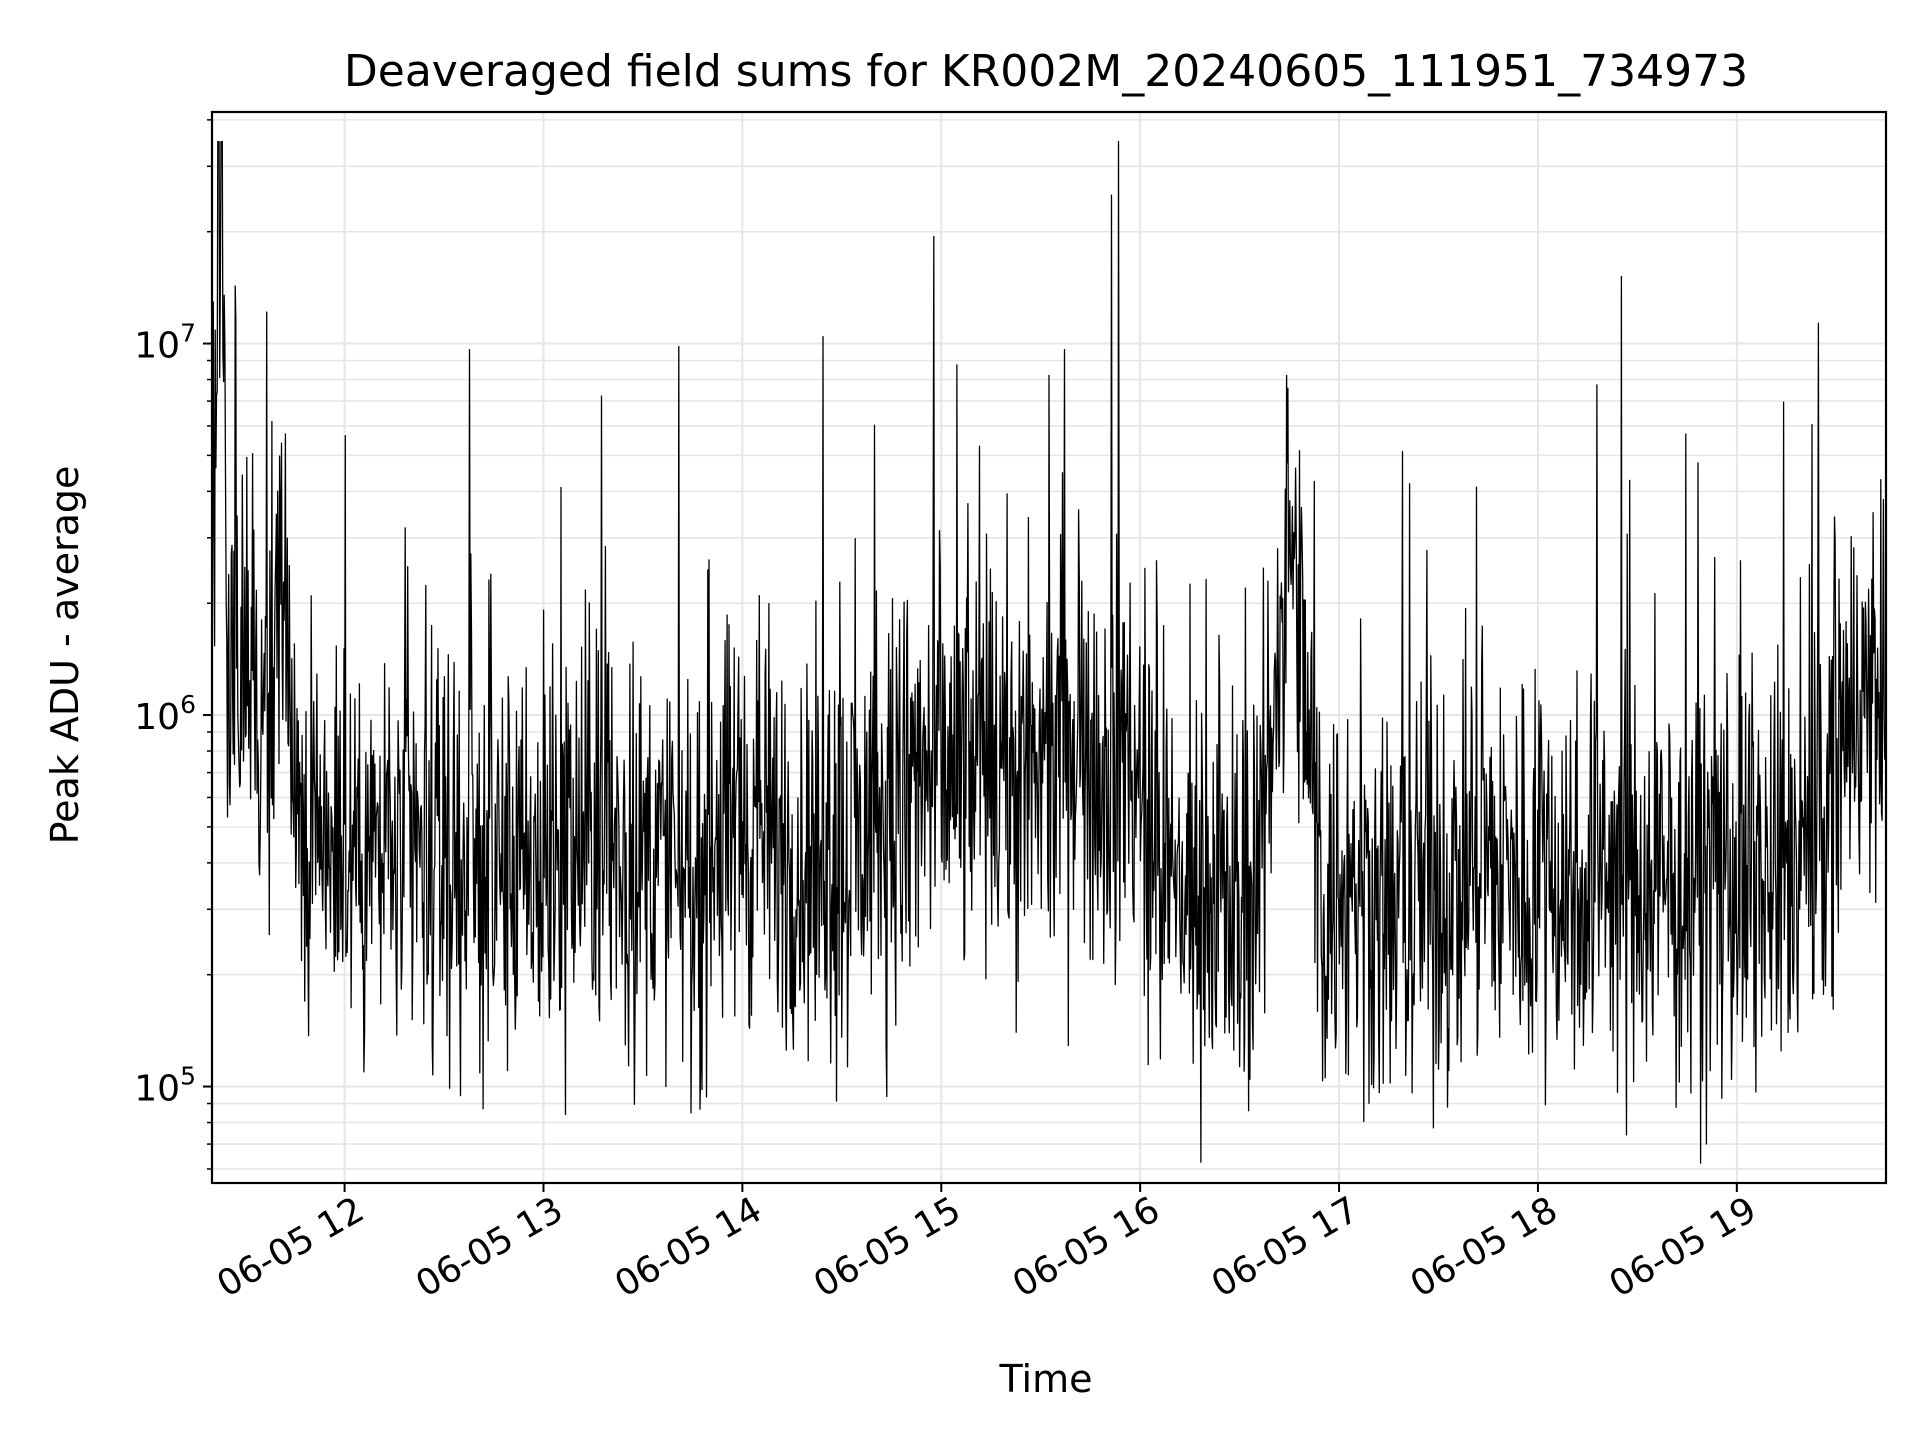  What do you see at coordinates (165, 343) in the screenshot?
I see `y-tick-label: 10⁷` at bounding box center [165, 343].